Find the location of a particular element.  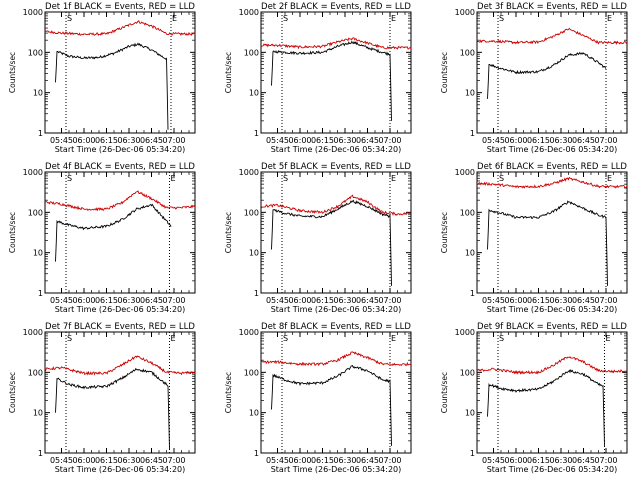

plot-title: Det 1f BLACK = Events, RED = LLD is located at coordinates (120, 7).